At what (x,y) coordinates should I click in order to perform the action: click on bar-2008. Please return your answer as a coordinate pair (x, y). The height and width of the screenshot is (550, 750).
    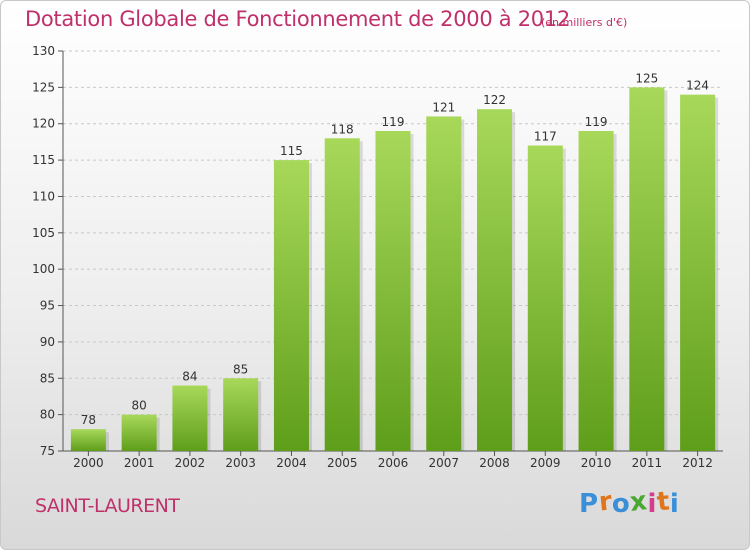
    Looking at the image, I should click on (495, 280).